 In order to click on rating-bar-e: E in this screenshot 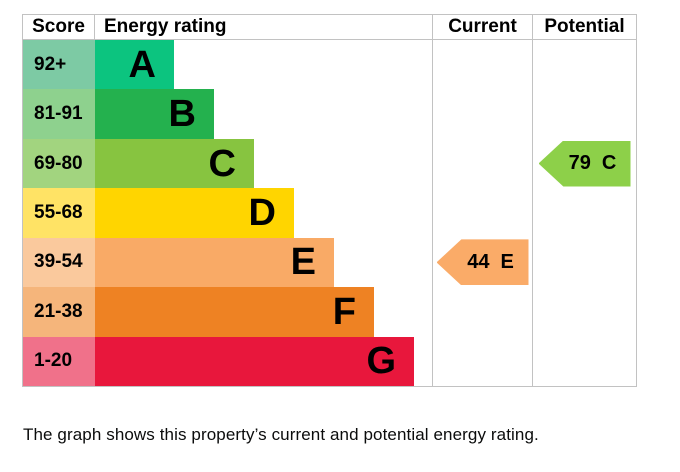, I will do `click(214, 262)`.